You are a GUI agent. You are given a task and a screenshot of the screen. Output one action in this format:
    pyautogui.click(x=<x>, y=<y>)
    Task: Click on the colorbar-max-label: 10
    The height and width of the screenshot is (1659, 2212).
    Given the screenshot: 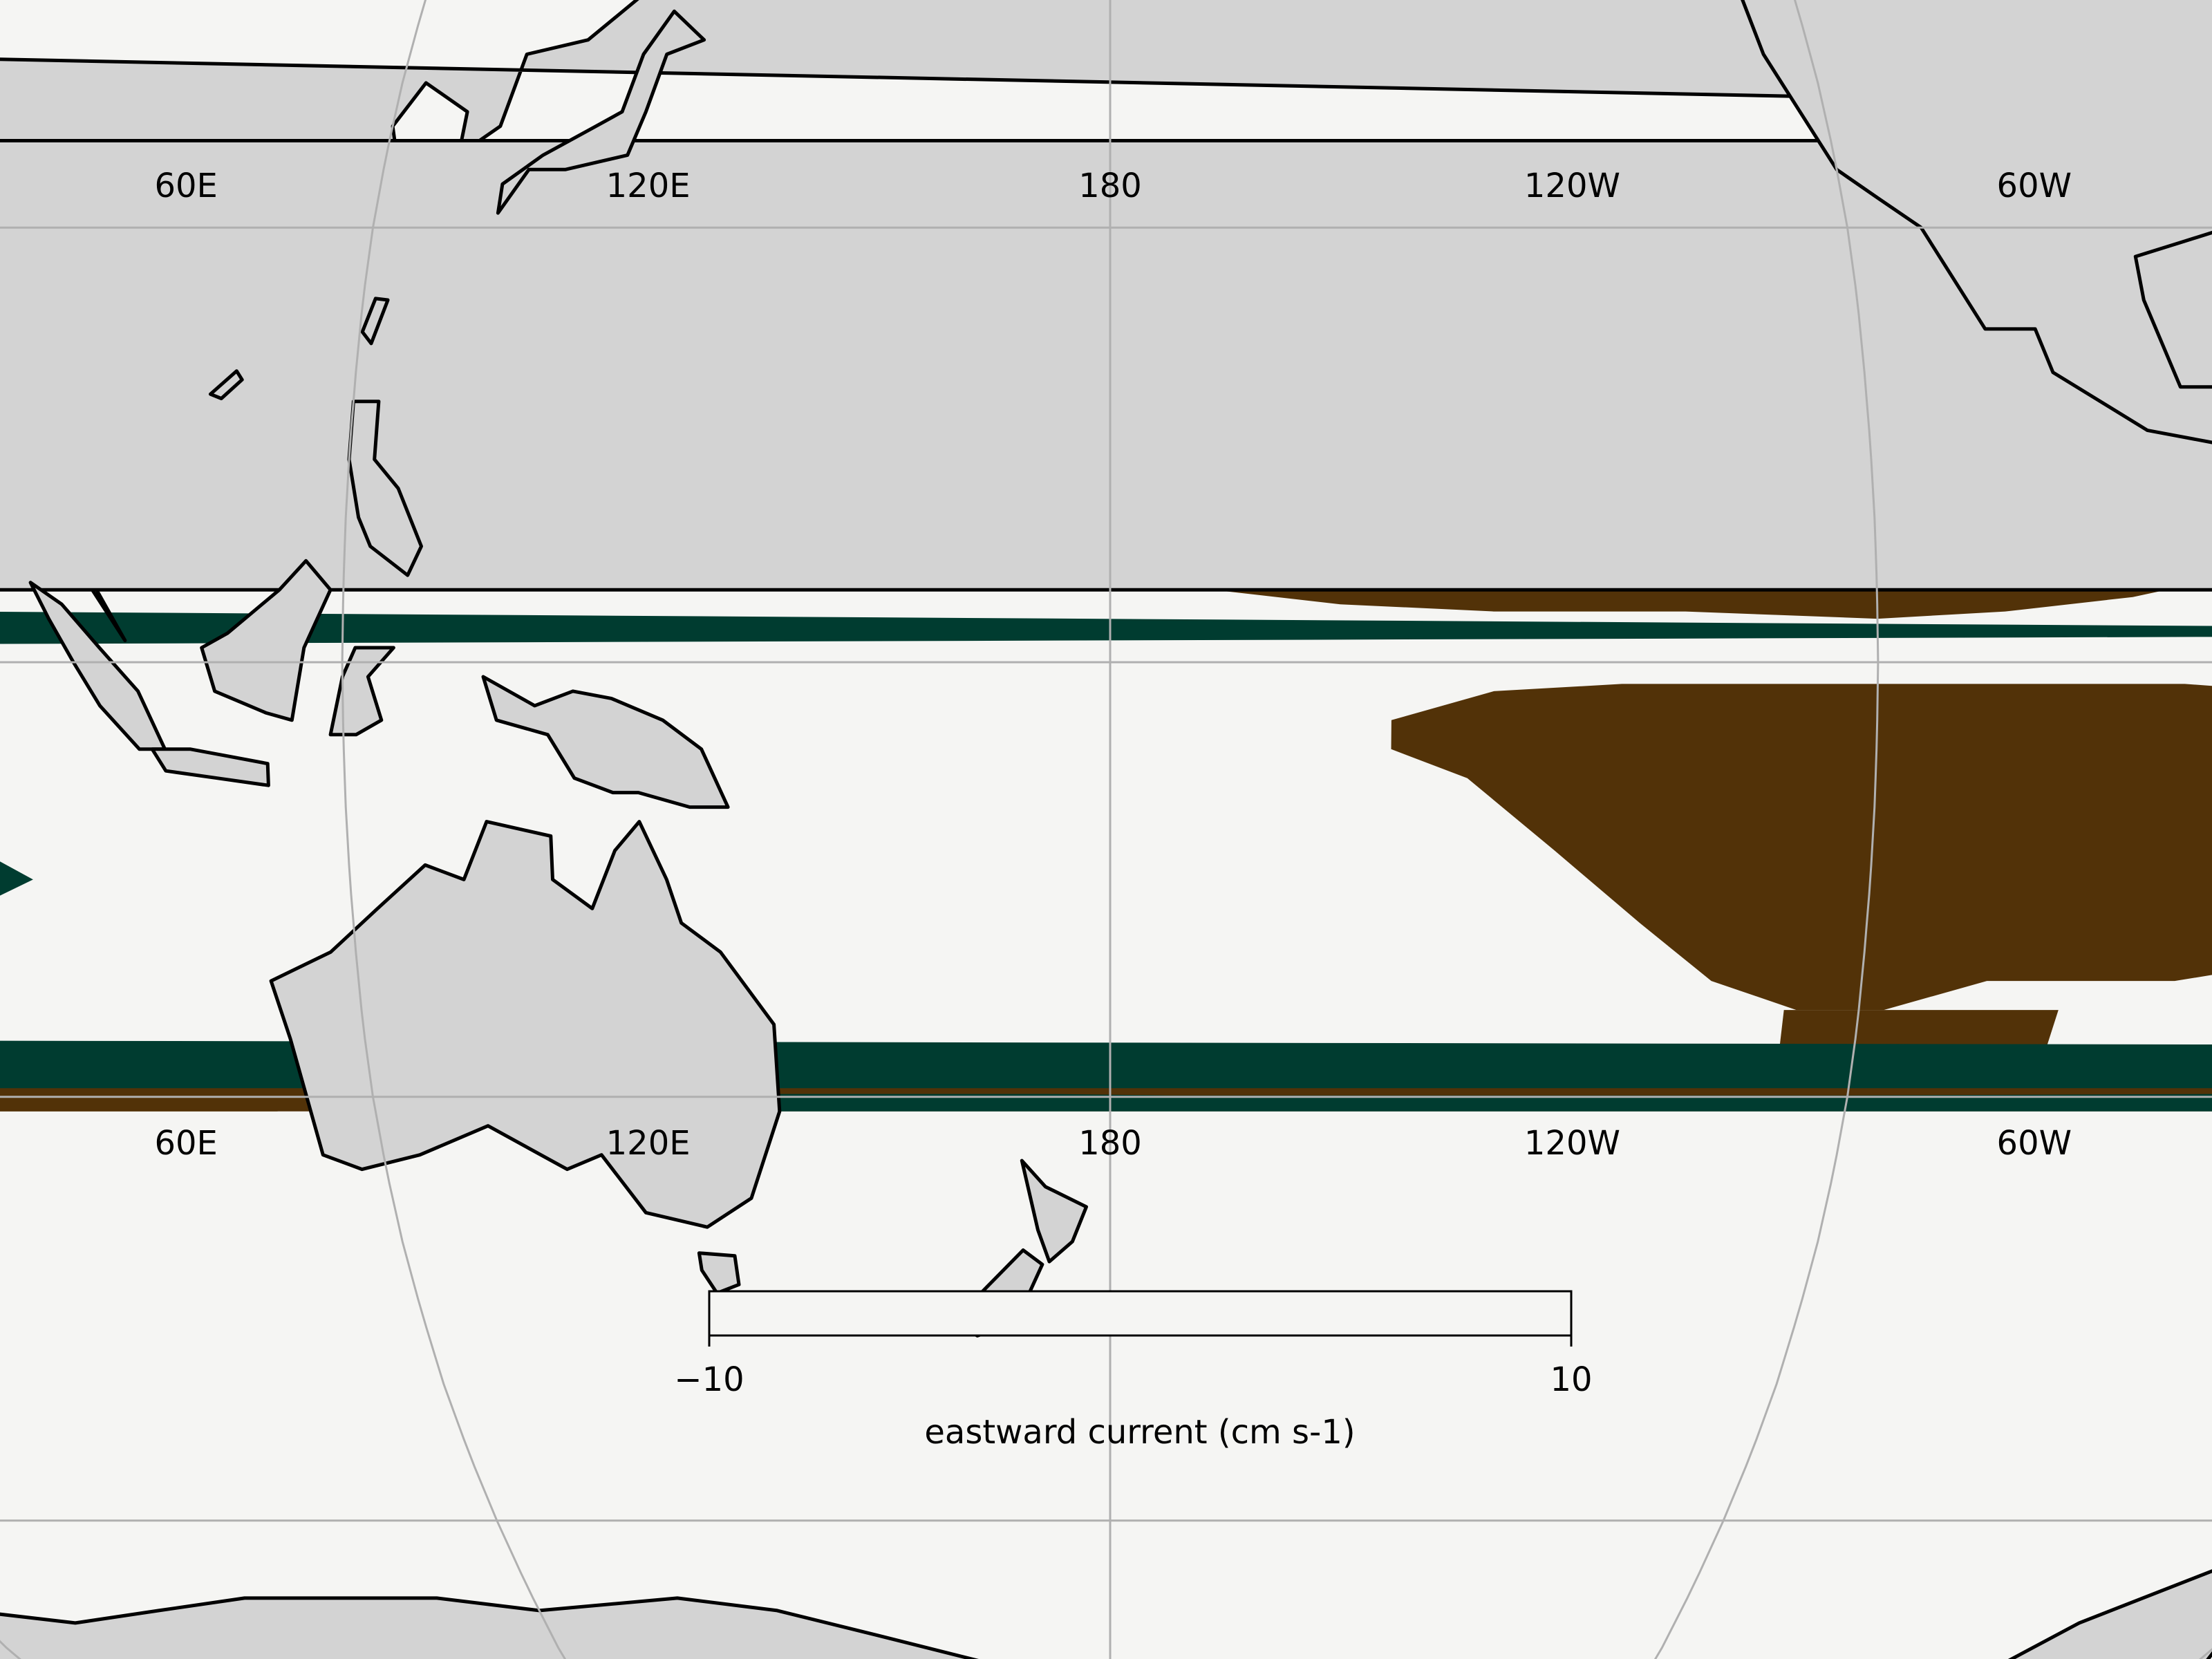 What is the action you would take?
    pyautogui.click(x=1571, y=1379)
    